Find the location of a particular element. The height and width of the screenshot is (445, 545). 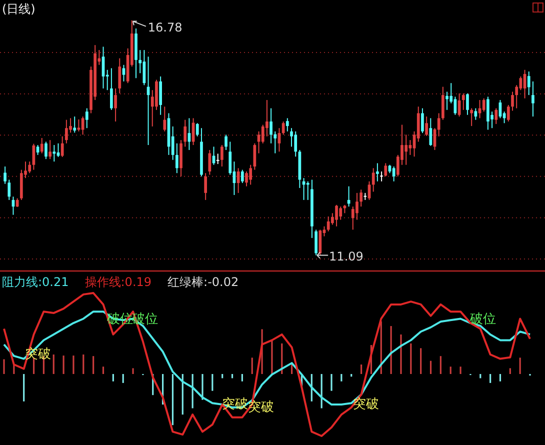

annotation: 11.09 is located at coordinates (346, 256).